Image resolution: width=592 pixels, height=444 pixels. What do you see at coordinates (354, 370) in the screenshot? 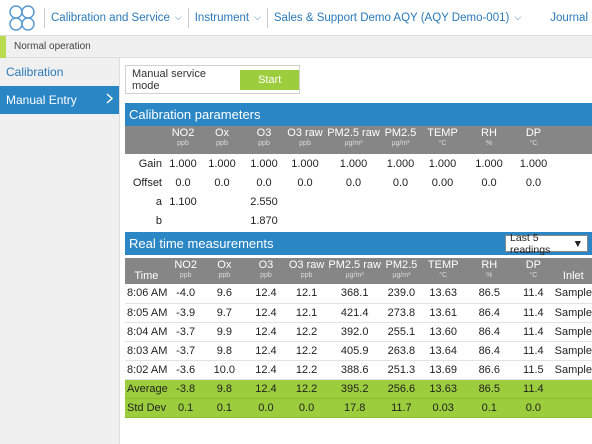
I see `table-cell: 388.6` at bounding box center [354, 370].